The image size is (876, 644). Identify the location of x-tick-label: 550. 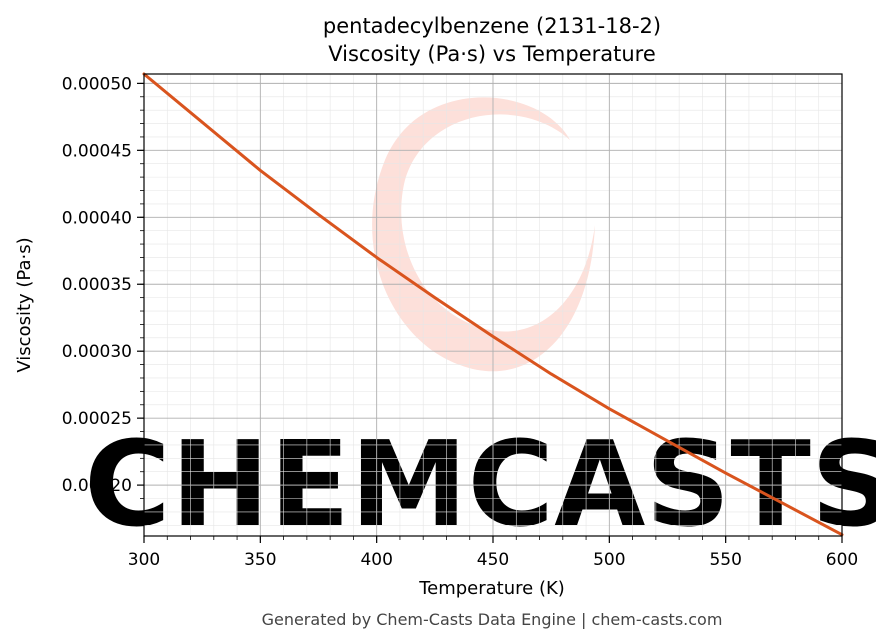
(725, 560).